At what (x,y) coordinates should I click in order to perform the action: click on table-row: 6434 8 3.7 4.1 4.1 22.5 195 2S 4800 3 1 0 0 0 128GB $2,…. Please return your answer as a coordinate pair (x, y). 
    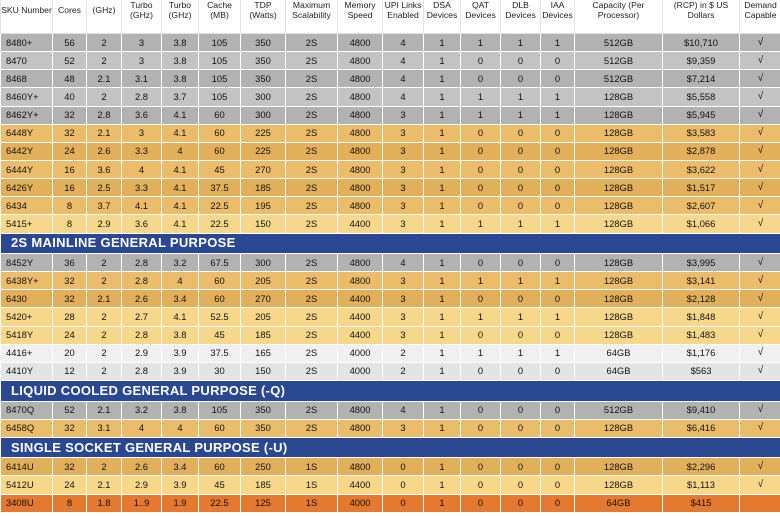
    Looking at the image, I should click on (390, 206).